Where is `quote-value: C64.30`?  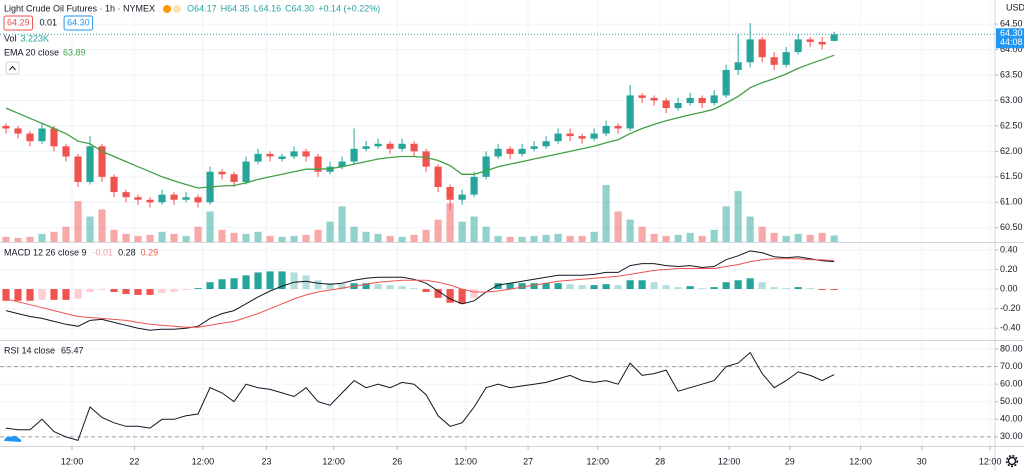 quote-value: C64.30 is located at coordinates (299, 8).